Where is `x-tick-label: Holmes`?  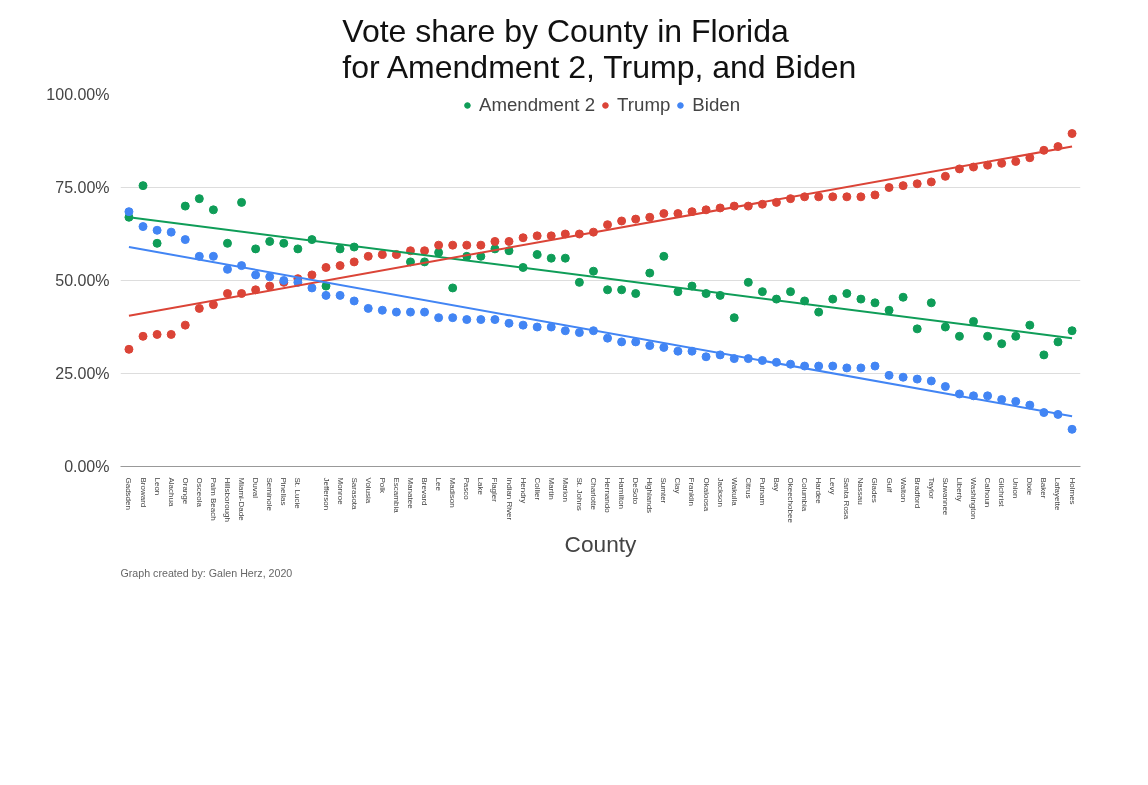 x-tick-label: Holmes is located at coordinates (1072, 491).